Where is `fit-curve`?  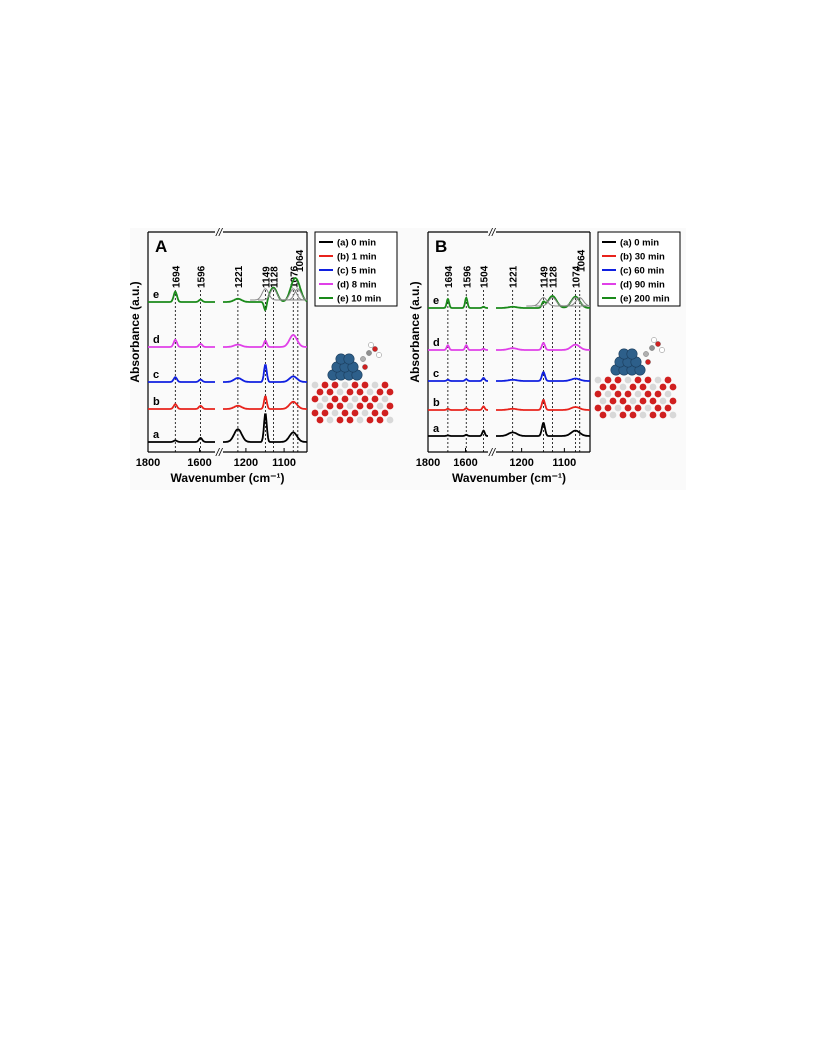 fit-curve is located at coordinates (295, 294).